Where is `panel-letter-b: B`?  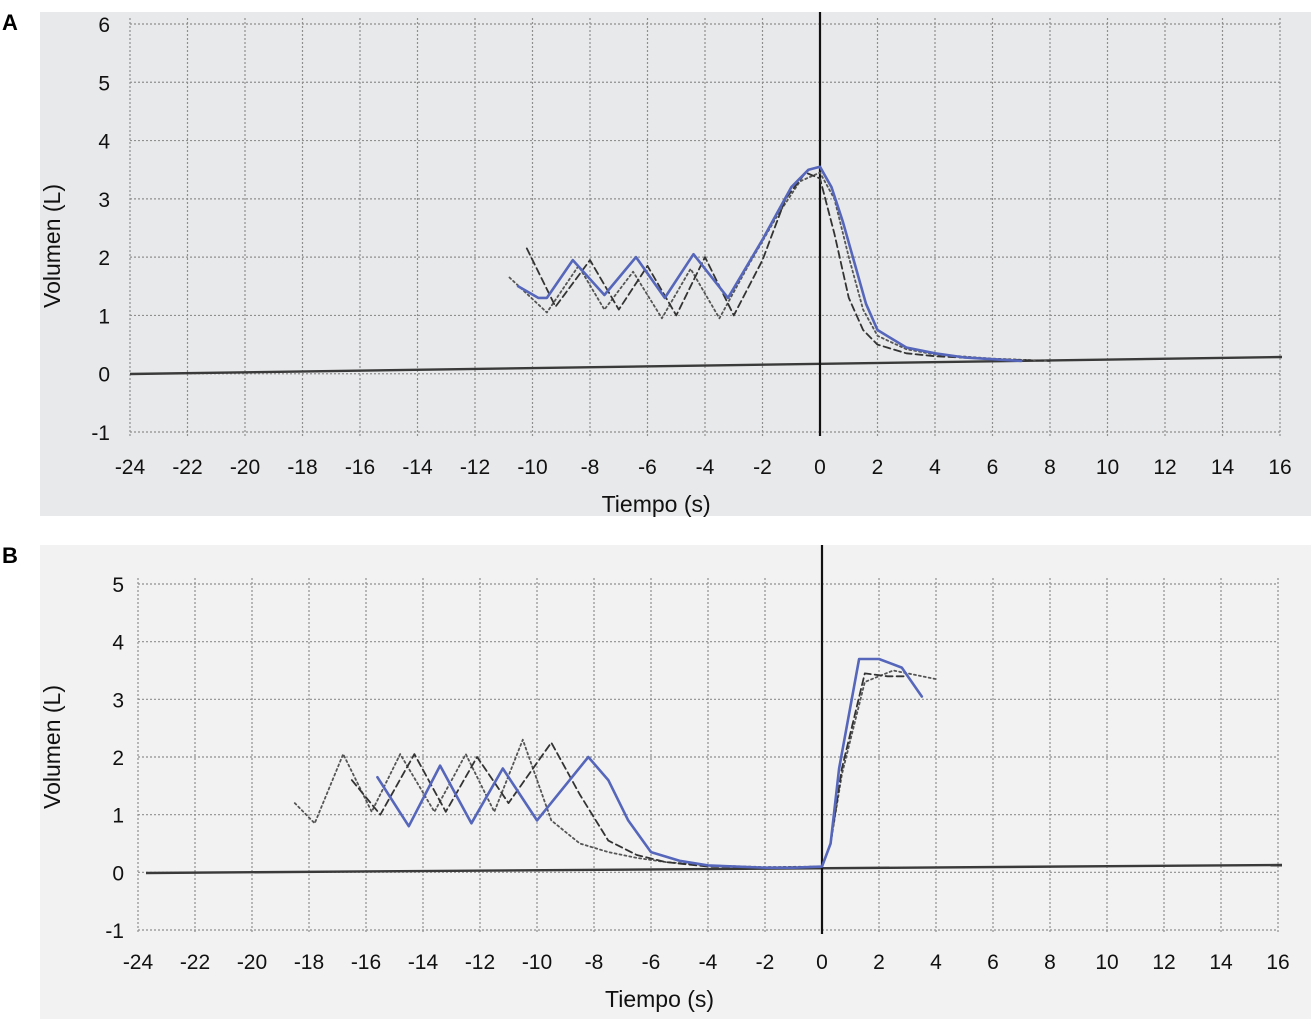 panel-letter-b: B is located at coordinates (10, 555).